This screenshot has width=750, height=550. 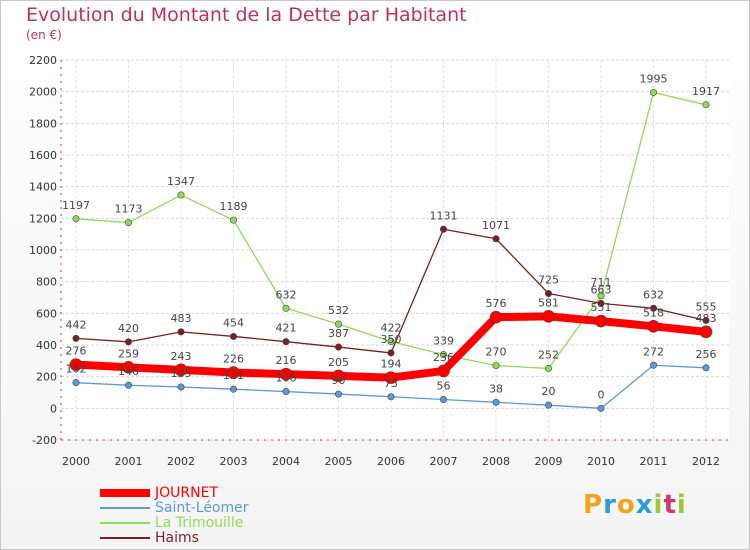 I want to click on data-label: 135, so click(x=181, y=373).